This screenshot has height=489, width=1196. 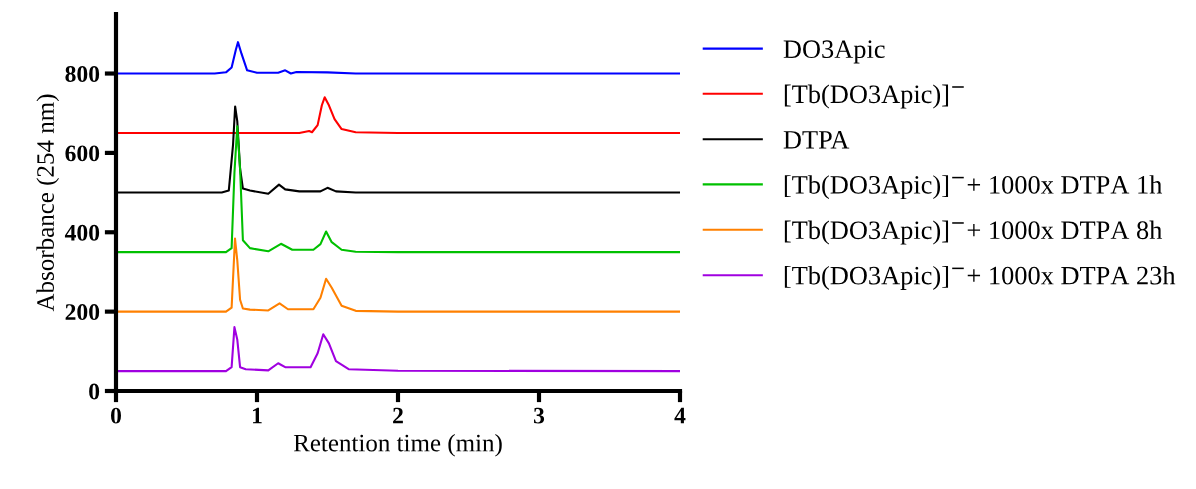 What do you see at coordinates (94, 391) in the screenshot?
I see `y-tick-label: 0` at bounding box center [94, 391].